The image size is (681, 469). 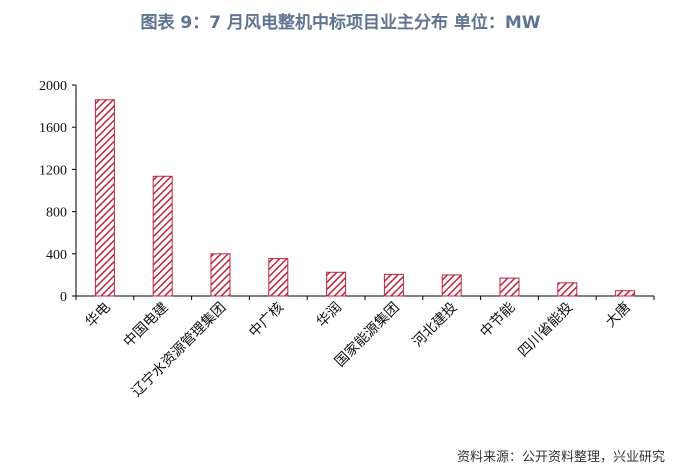 What do you see at coordinates (63, 297) in the screenshot?
I see `y-tick-label: 0` at bounding box center [63, 297].